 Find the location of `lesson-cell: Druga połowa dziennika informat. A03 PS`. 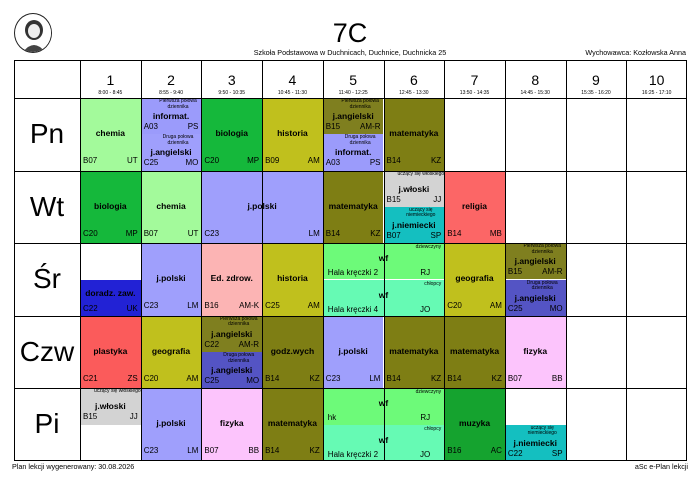

lesson-cell: Druga połowa dziennika informat. A03 PS is located at coordinates (353, 152).